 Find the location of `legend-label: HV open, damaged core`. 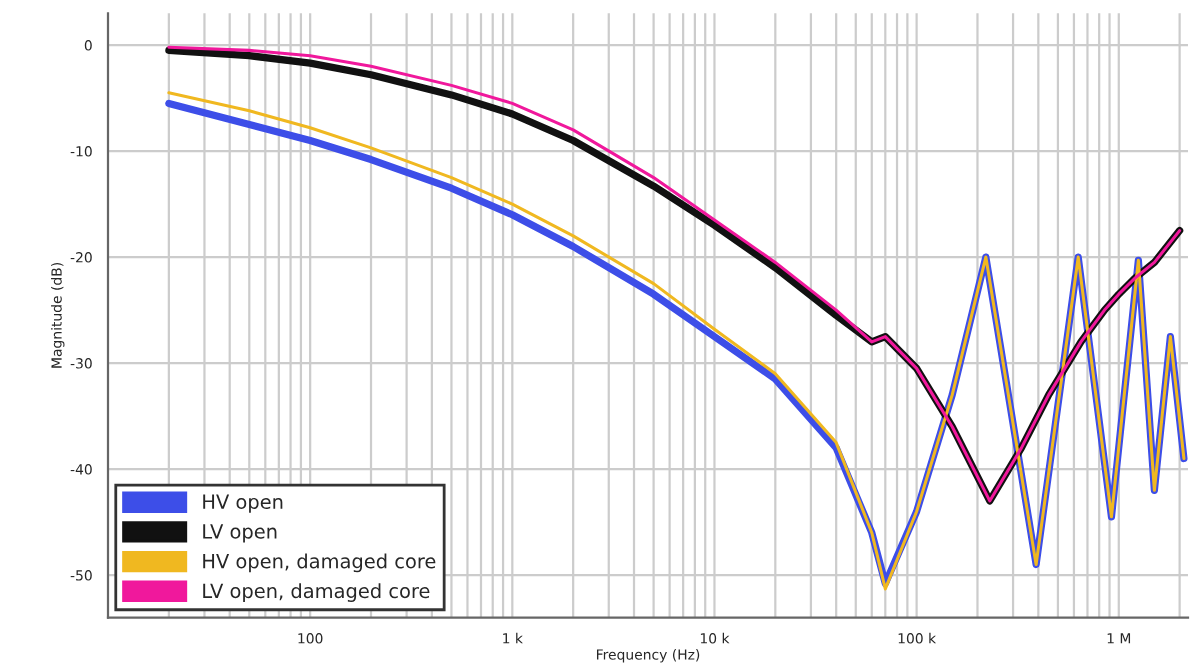

legend-label: HV open, damaged core is located at coordinates (319, 563).